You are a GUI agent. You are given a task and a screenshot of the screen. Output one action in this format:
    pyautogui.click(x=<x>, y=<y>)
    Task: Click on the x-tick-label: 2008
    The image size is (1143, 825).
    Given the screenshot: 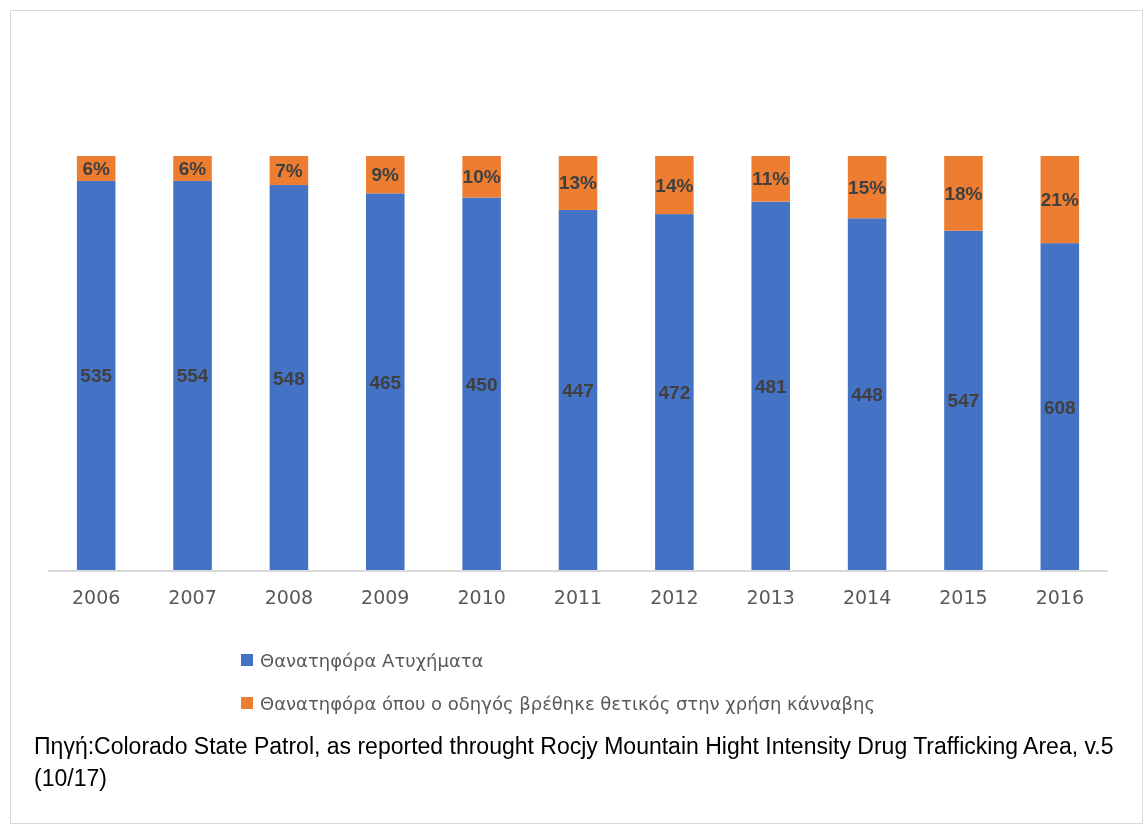 What is the action you would take?
    pyautogui.click(x=289, y=597)
    